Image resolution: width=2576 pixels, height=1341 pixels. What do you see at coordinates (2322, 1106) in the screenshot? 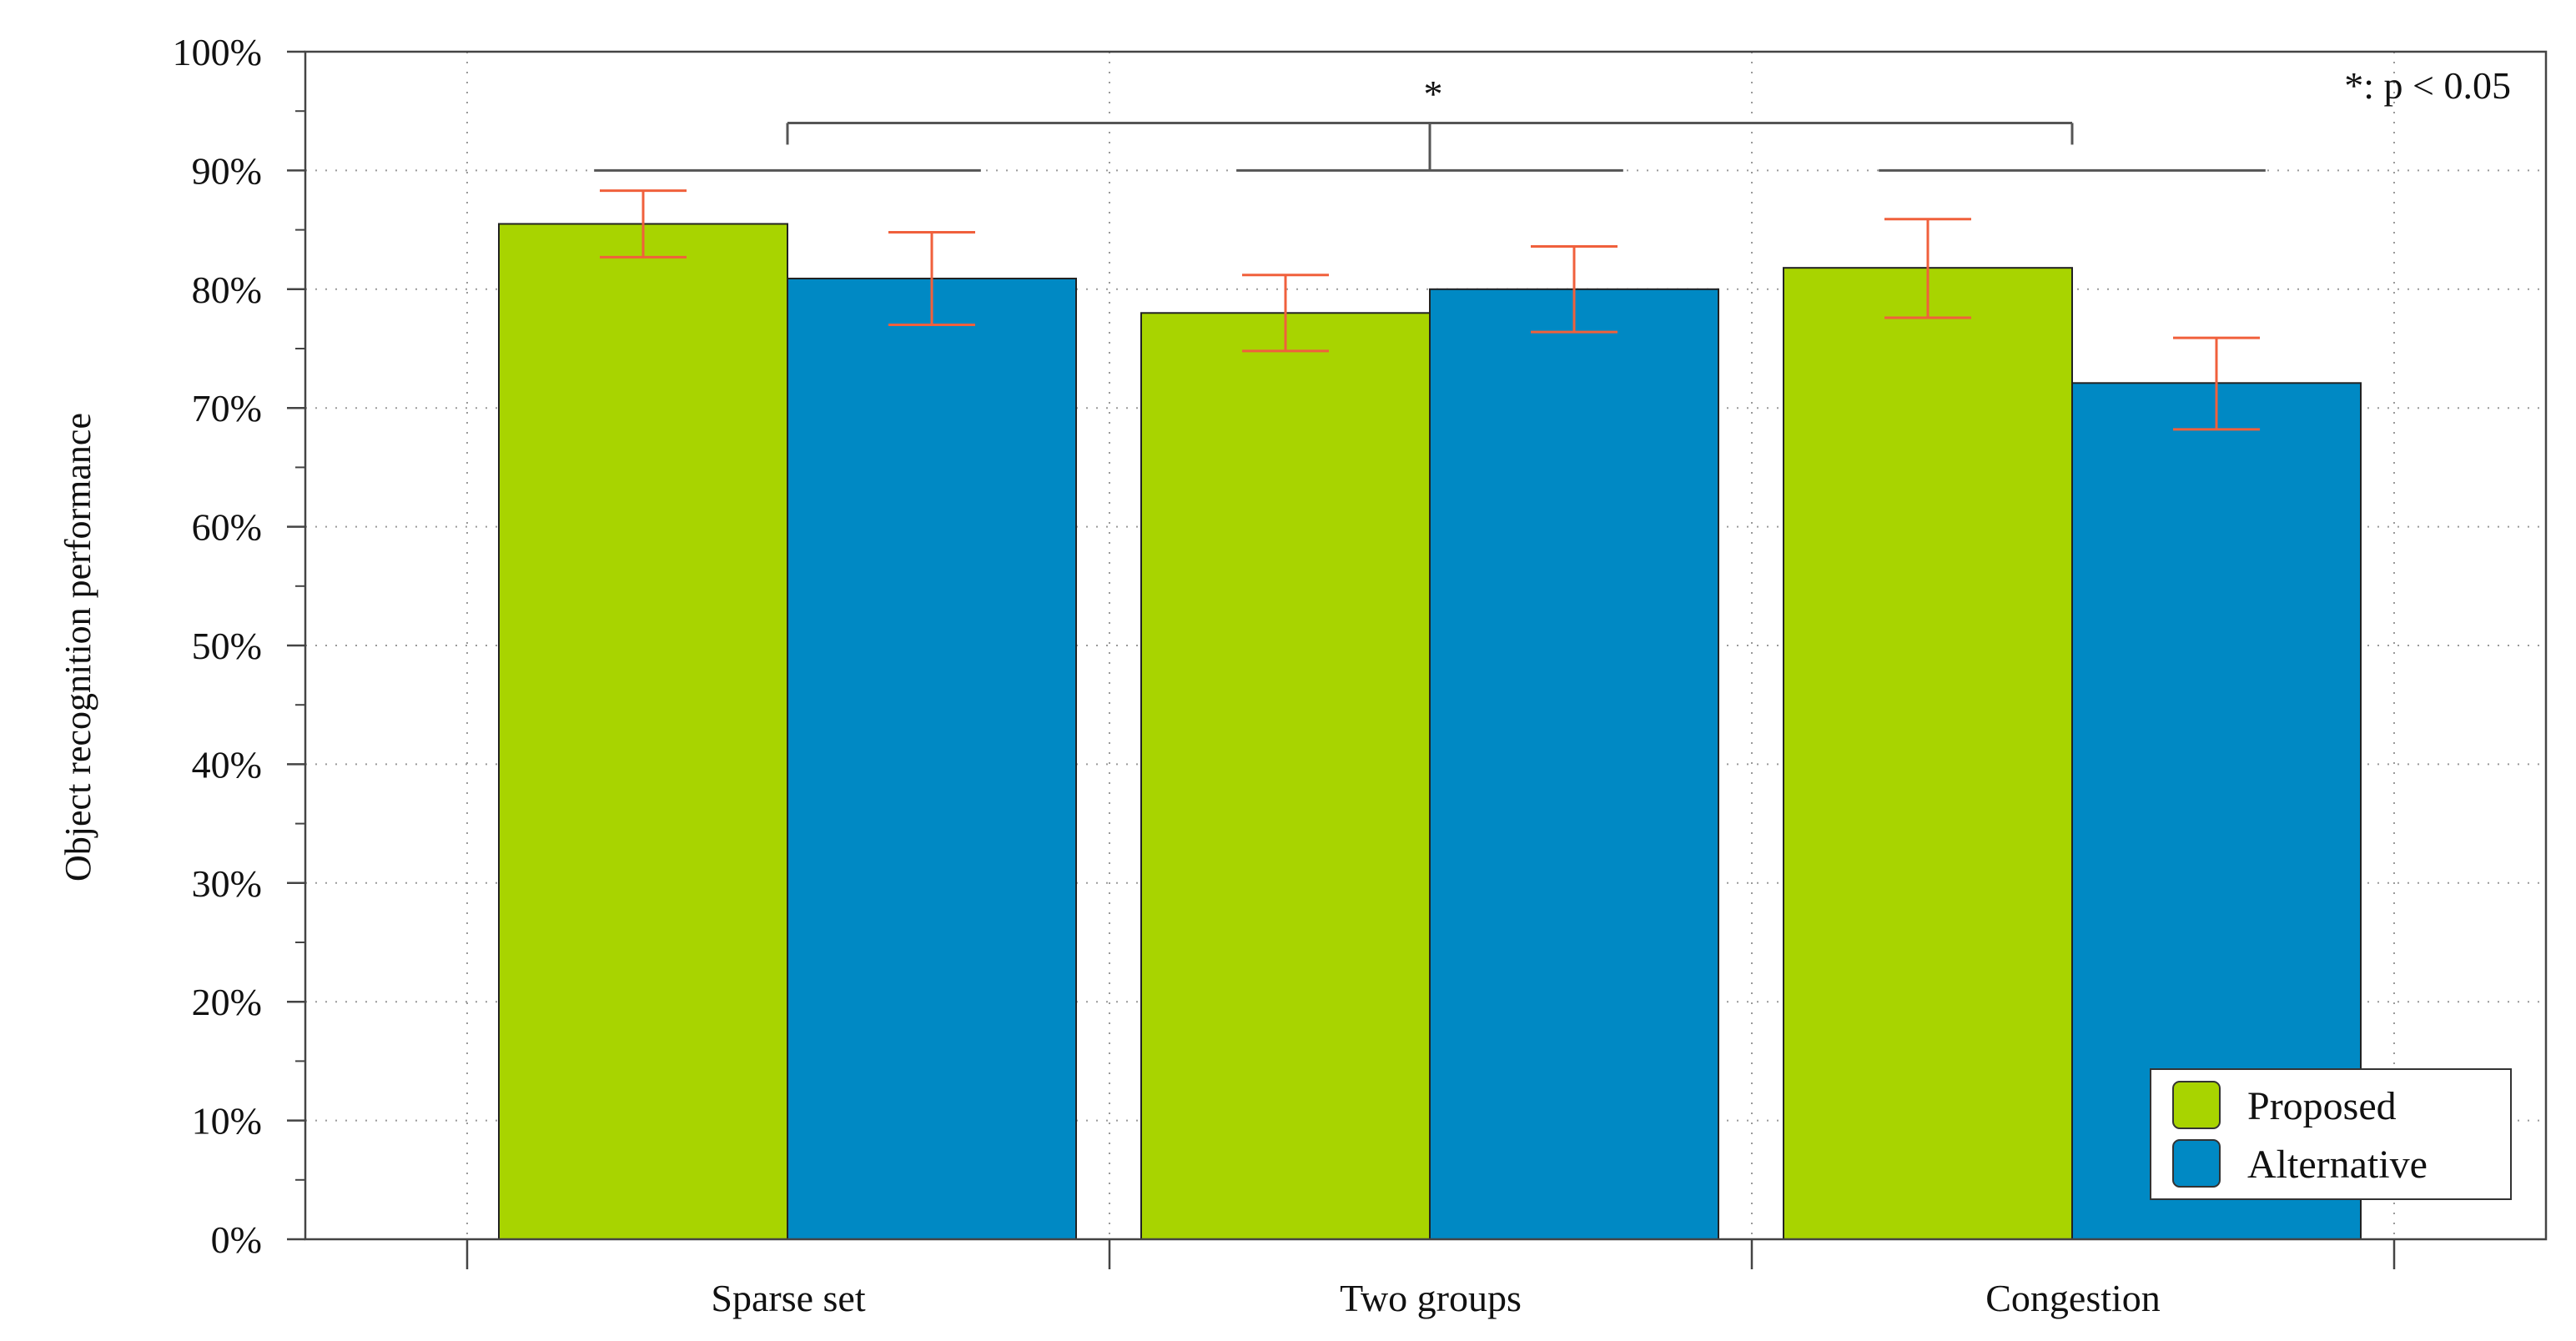
I see `legend-label-proposed: Proposed` at bounding box center [2322, 1106].